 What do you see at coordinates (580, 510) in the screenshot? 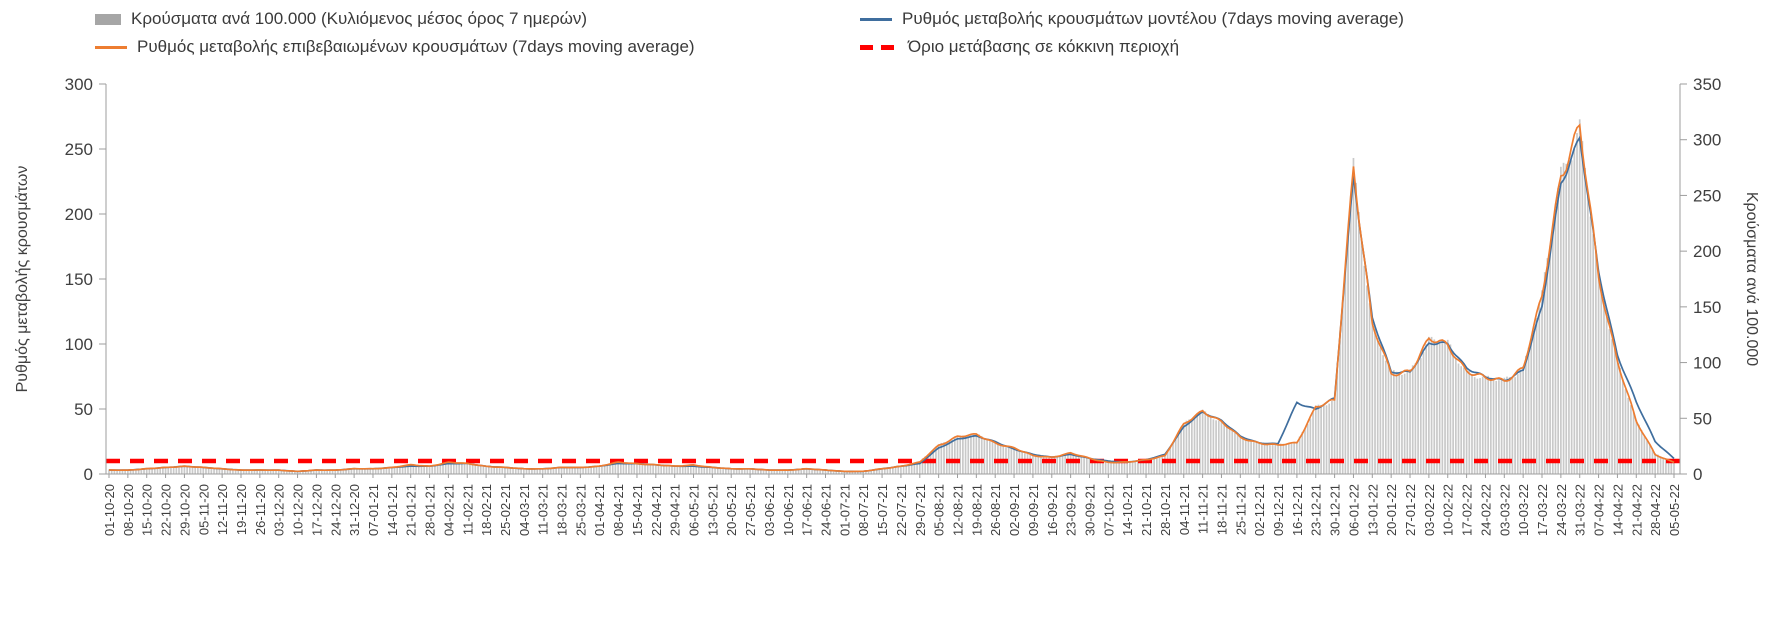
I see `svg-text: 25-03-21` at bounding box center [580, 510].